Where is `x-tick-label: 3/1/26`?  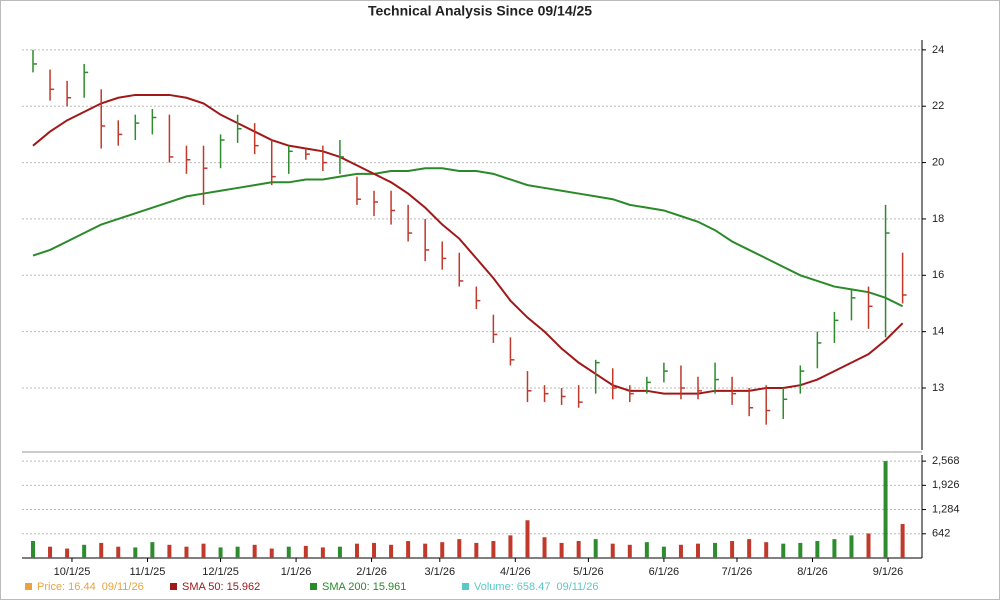
x-tick-label: 3/1/26 is located at coordinates (439, 572).